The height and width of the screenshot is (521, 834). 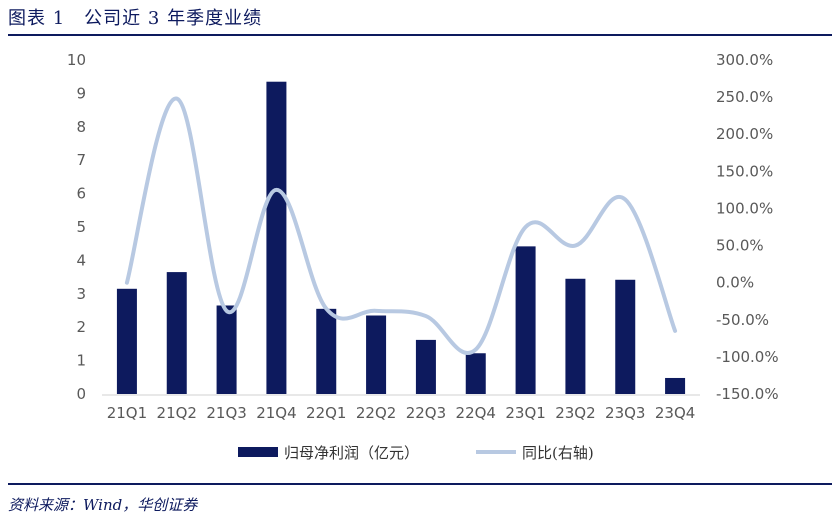 I want to click on right-axis-tick-label: 0.0%, so click(x=735, y=283).